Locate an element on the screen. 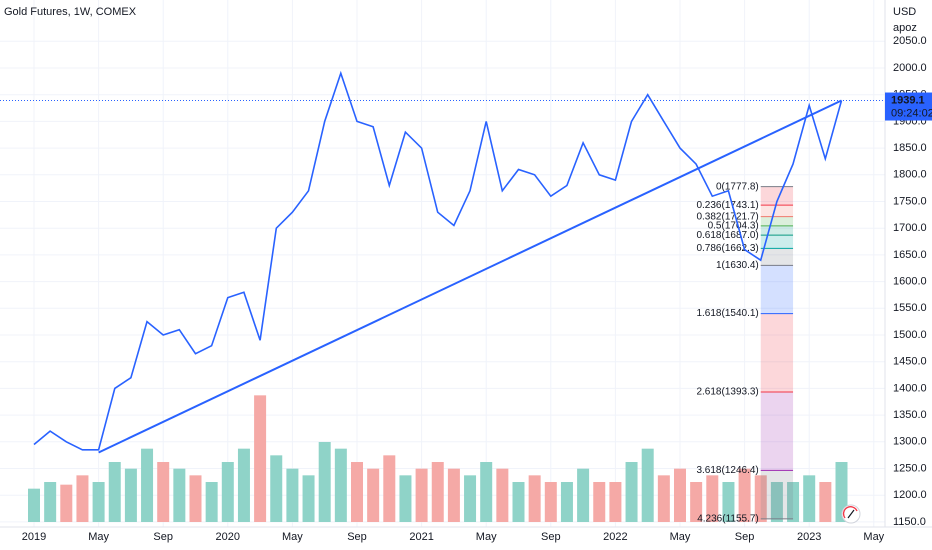  y-tick-label: 1800.0 is located at coordinates (910, 175).